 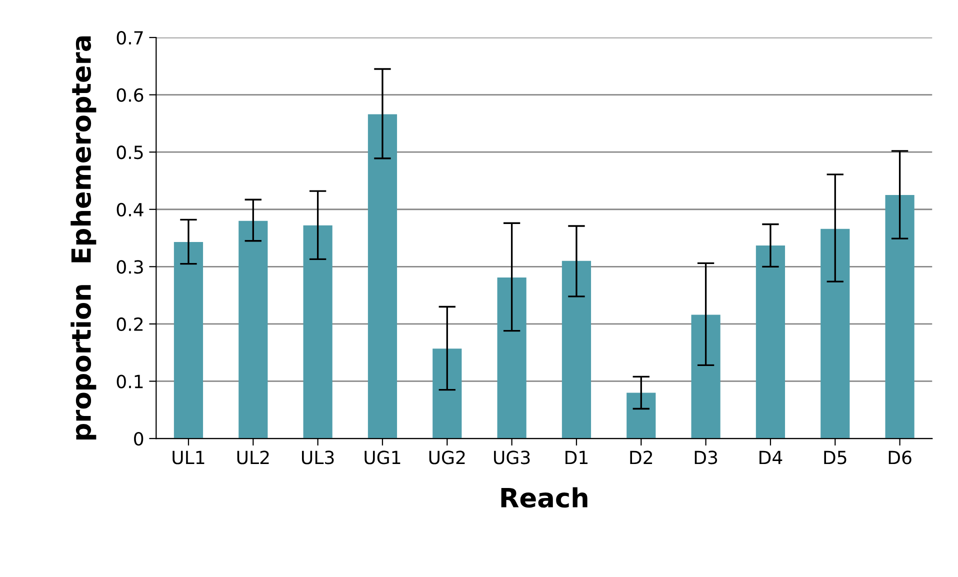 What do you see at coordinates (83, 238) in the screenshot?
I see `y-axis-title: proportion Ephemeroptera` at bounding box center [83, 238].